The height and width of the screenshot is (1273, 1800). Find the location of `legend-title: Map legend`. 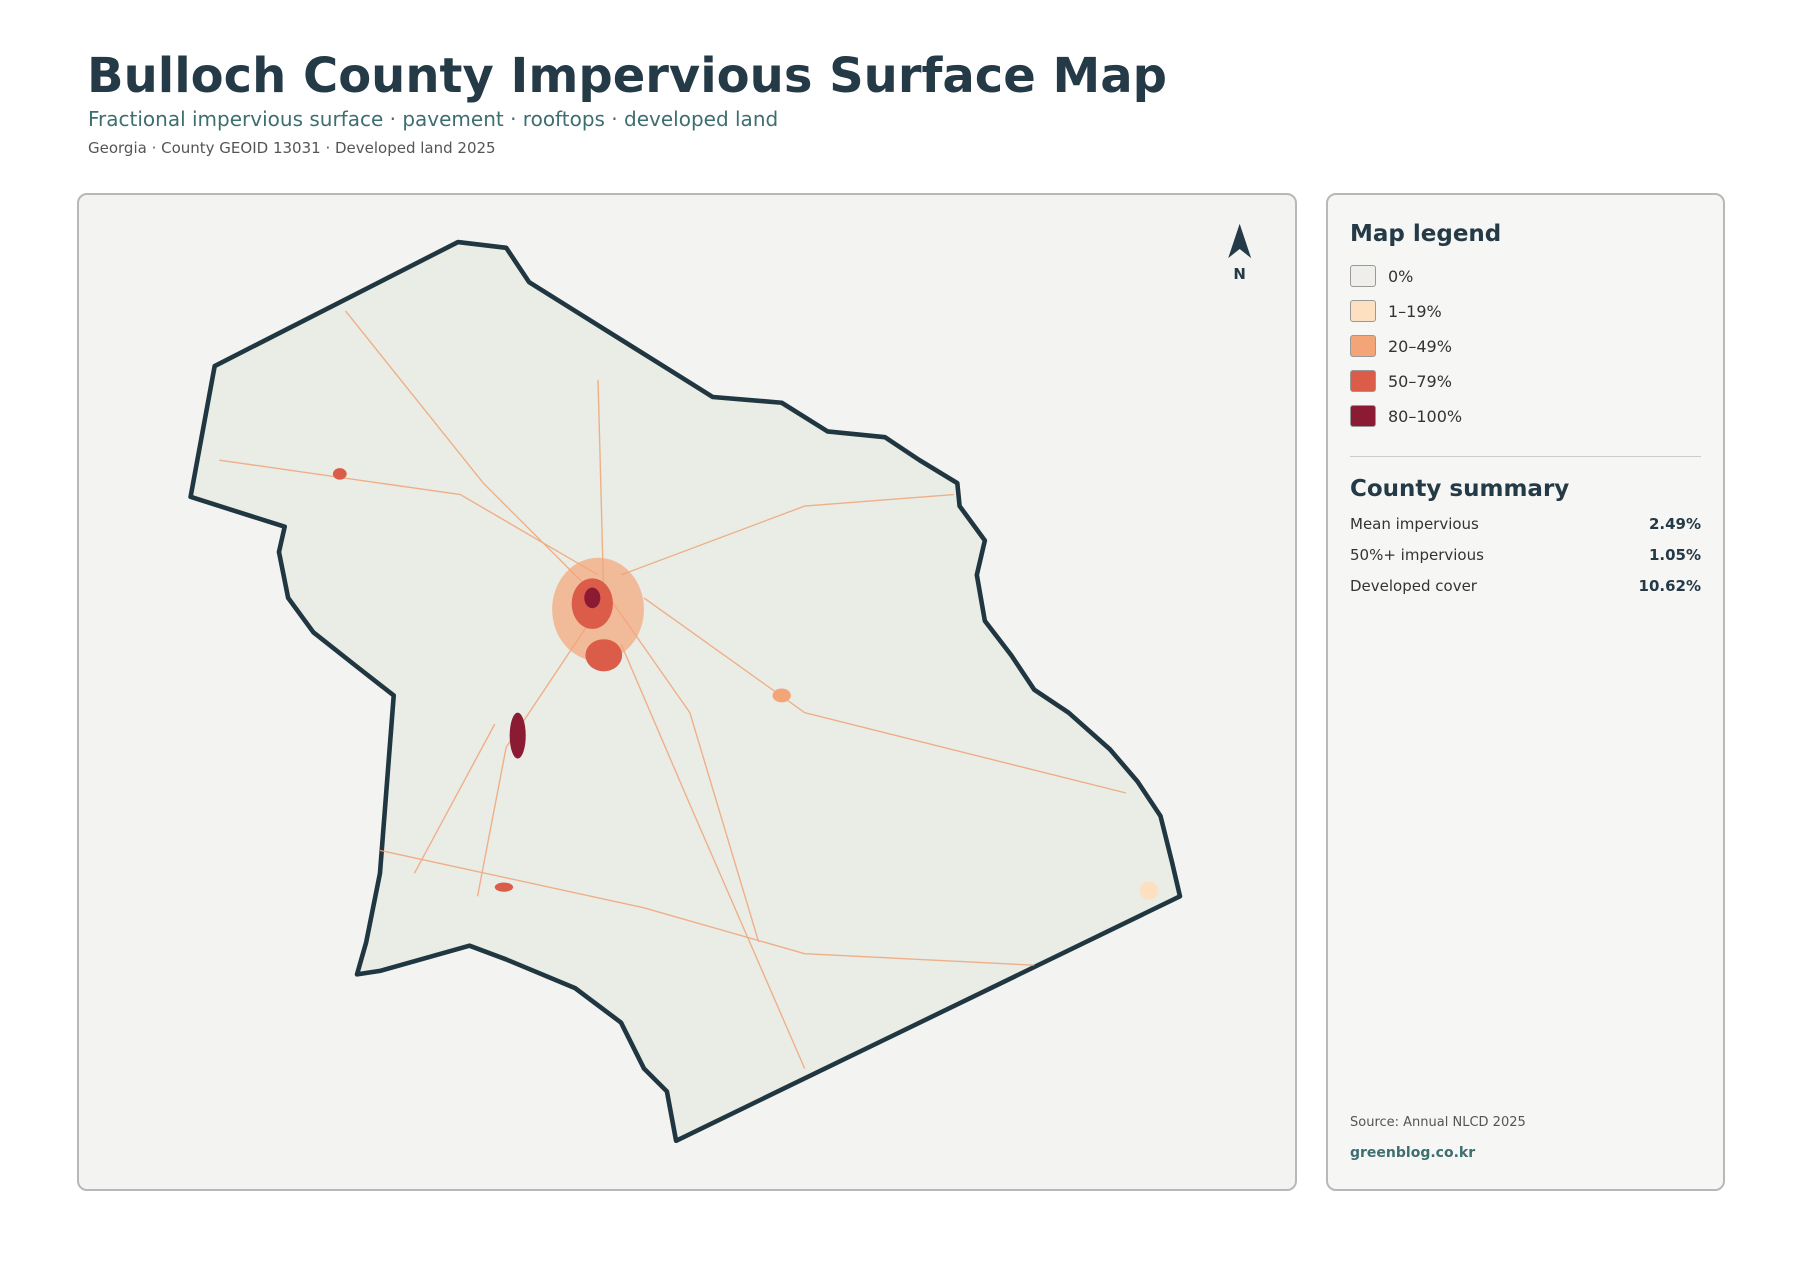

legend-title: Map legend is located at coordinates (1426, 234).